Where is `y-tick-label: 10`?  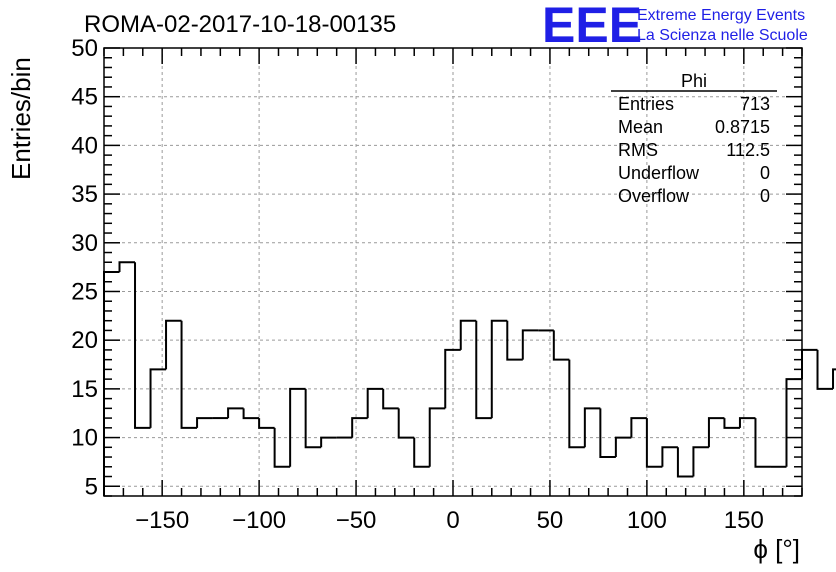
y-tick-label: 10 is located at coordinates (84, 438).